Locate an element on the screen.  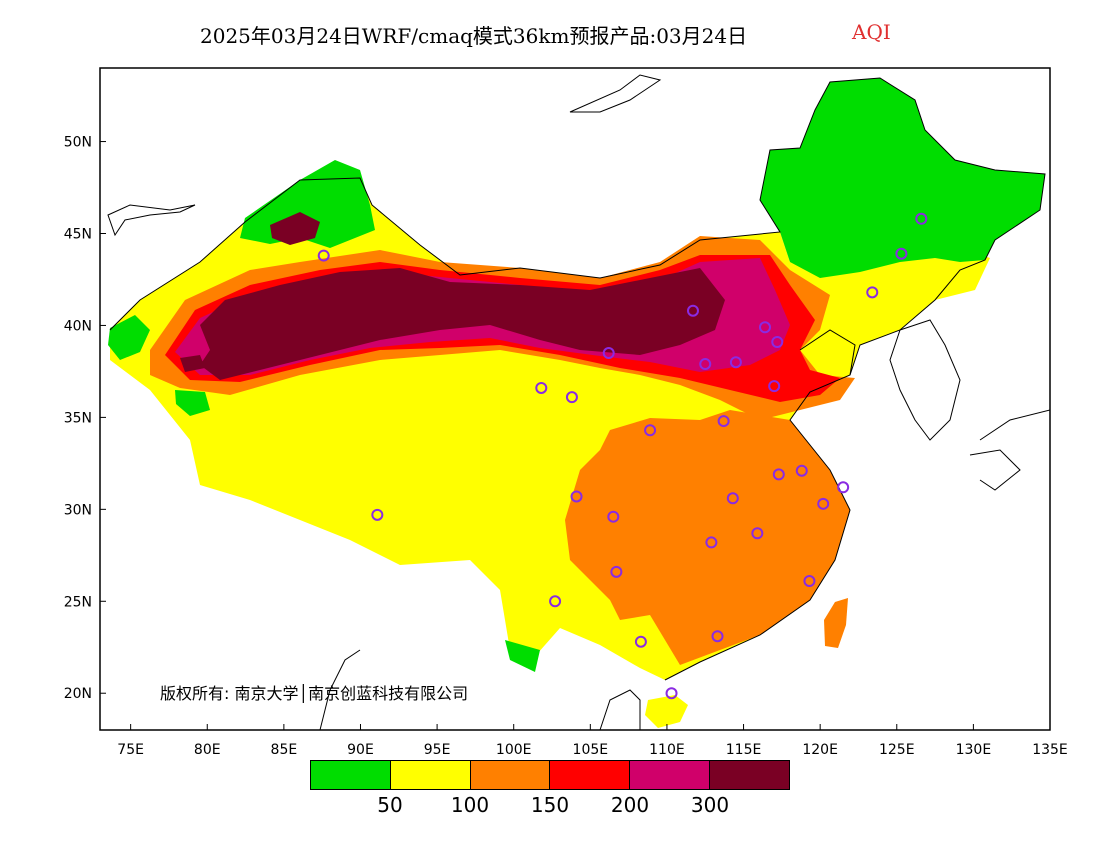
region-good-south is located at coordinates (522, 656).